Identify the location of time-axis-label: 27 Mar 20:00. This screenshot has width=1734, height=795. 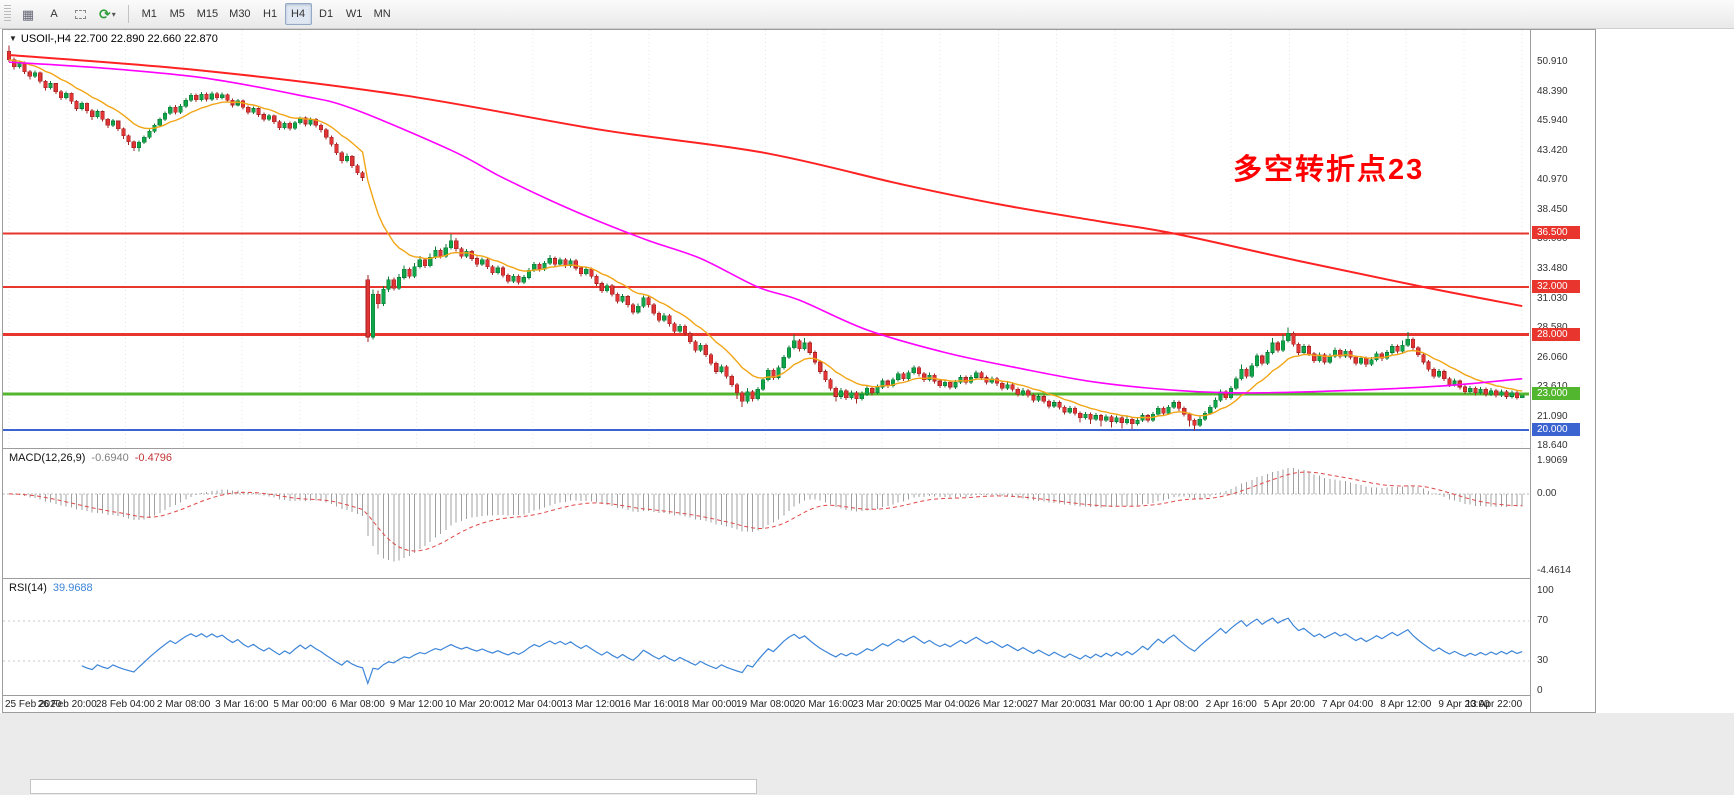
(1057, 704).